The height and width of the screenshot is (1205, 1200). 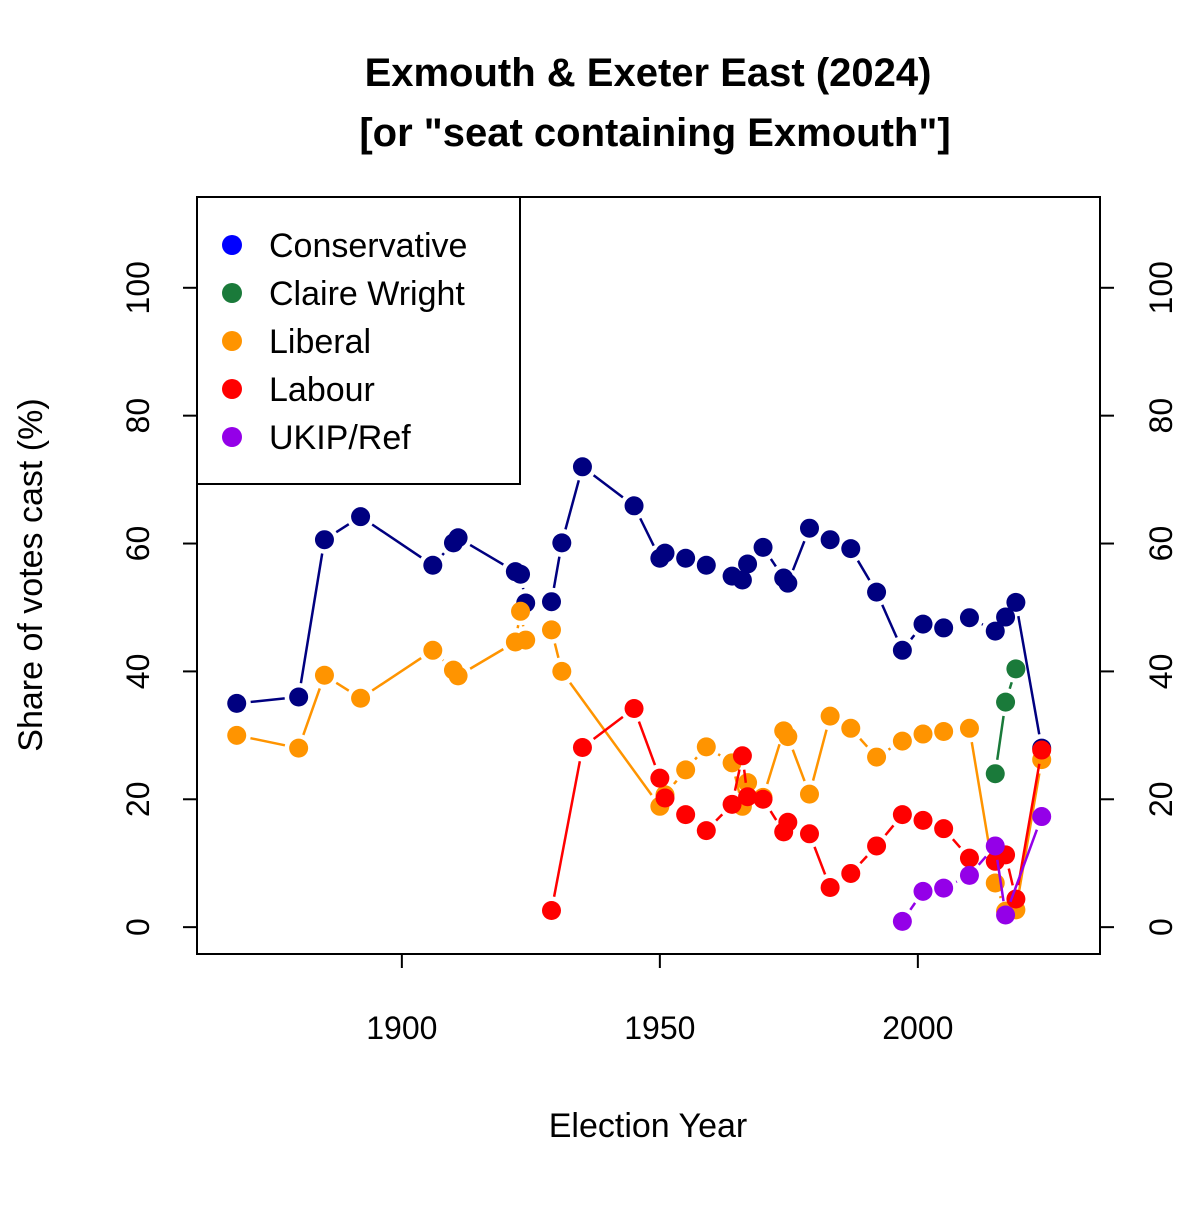 What do you see at coordinates (138, 672) in the screenshot?
I see `y-tick-label-left: 40` at bounding box center [138, 672].